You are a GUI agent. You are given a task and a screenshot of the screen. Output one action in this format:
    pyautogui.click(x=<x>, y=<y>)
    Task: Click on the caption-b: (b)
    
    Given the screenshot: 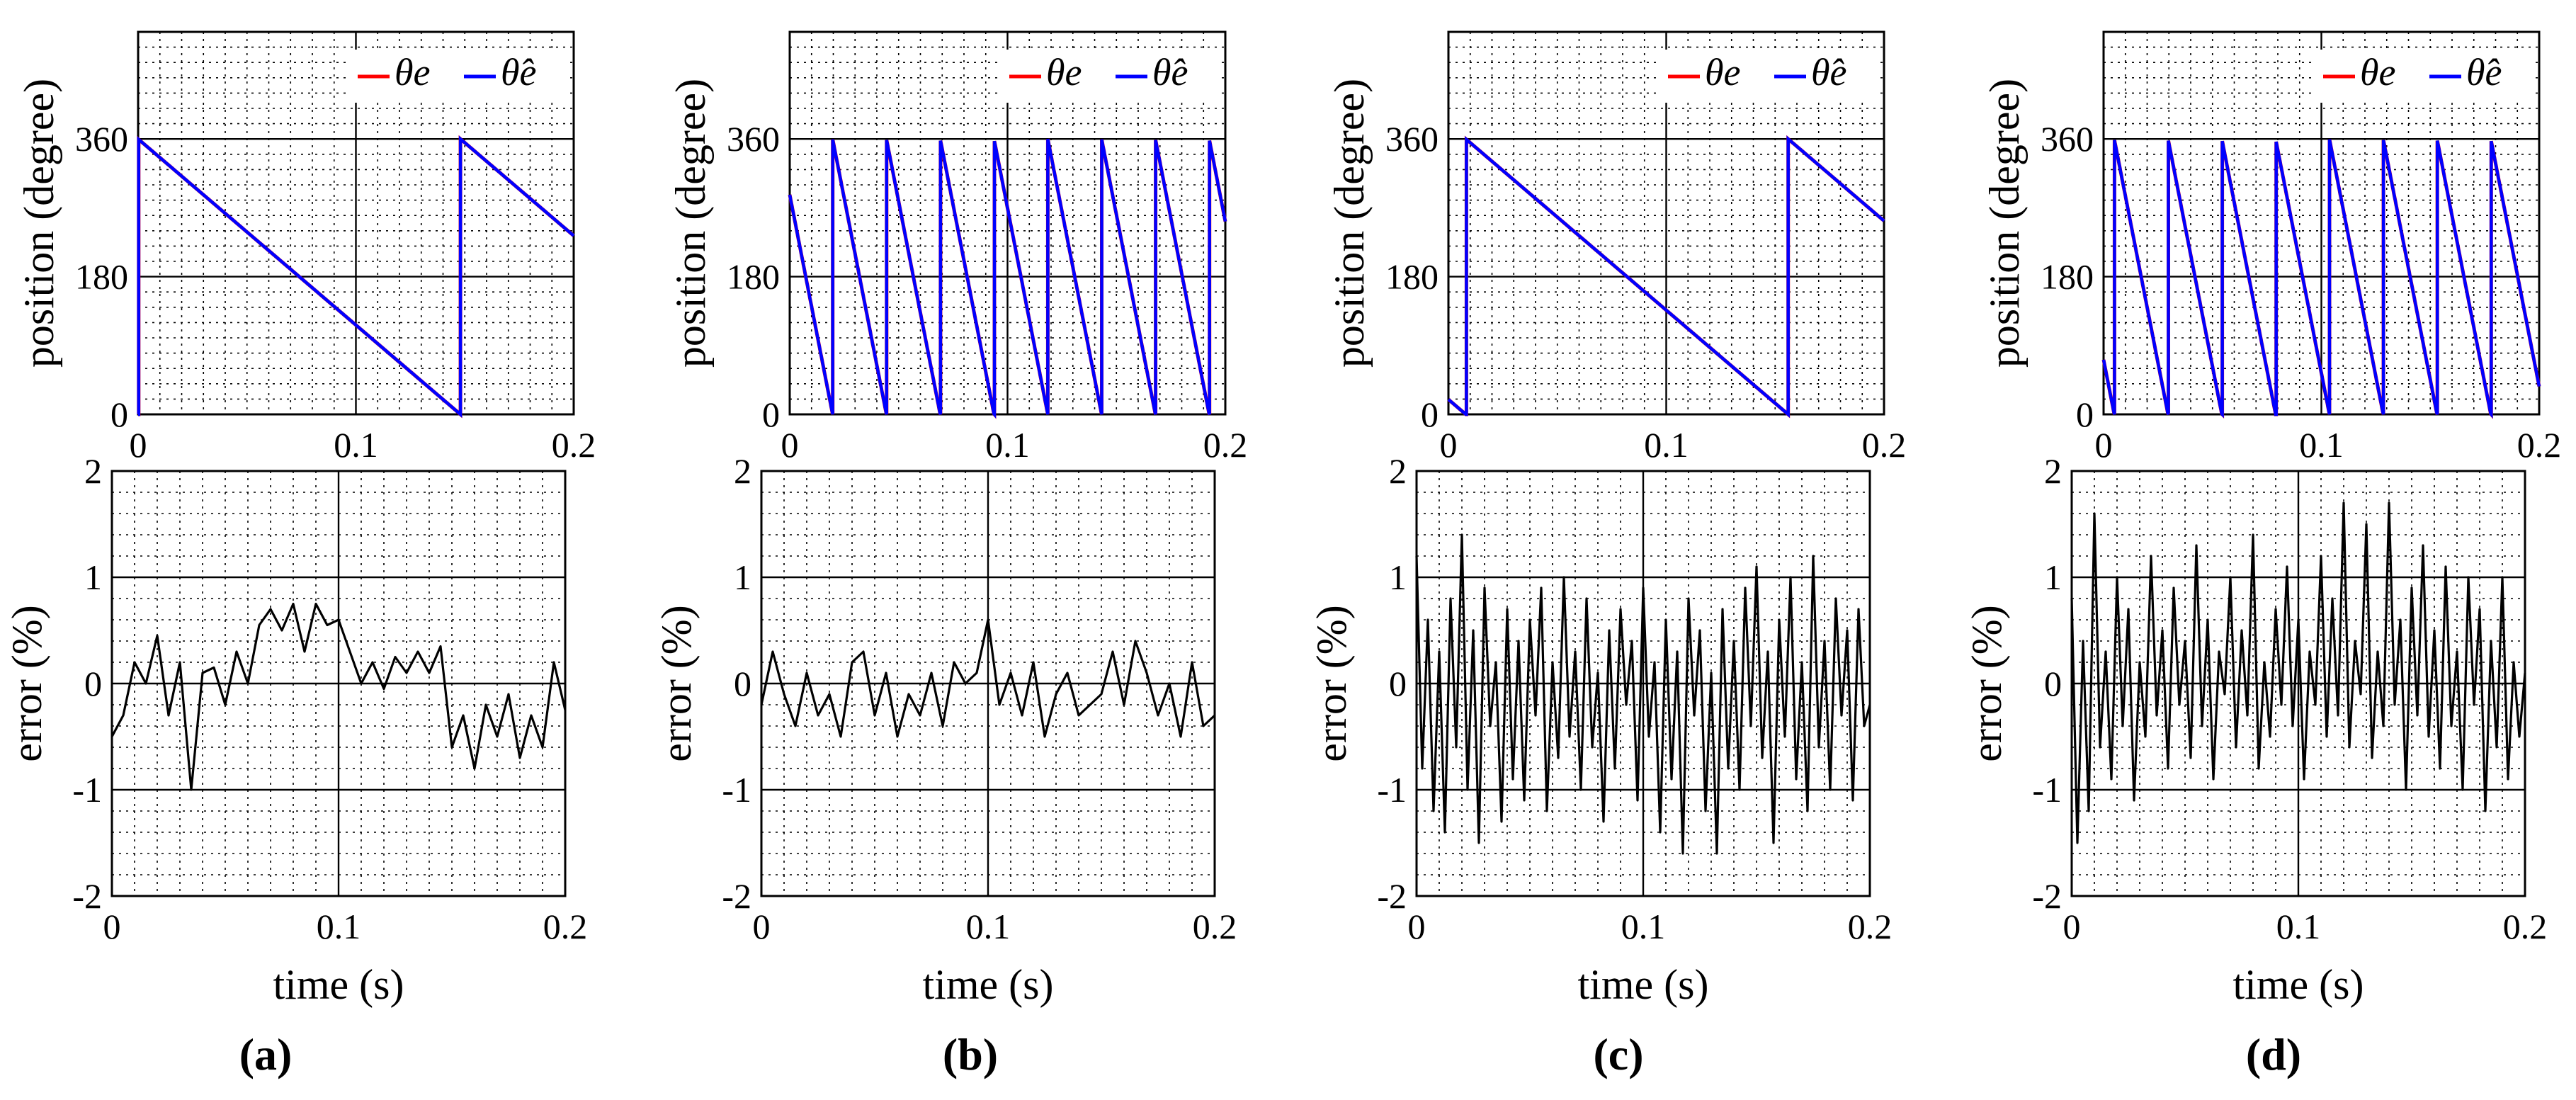 What is the action you would take?
    pyautogui.click(x=970, y=1054)
    